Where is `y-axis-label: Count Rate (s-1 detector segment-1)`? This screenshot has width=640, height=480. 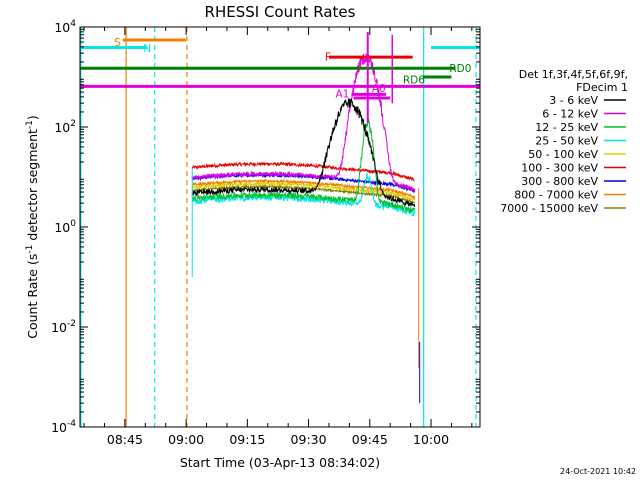
y-axis-label: Count Rate (s-1 detector segment-1) is located at coordinates (32, 227).